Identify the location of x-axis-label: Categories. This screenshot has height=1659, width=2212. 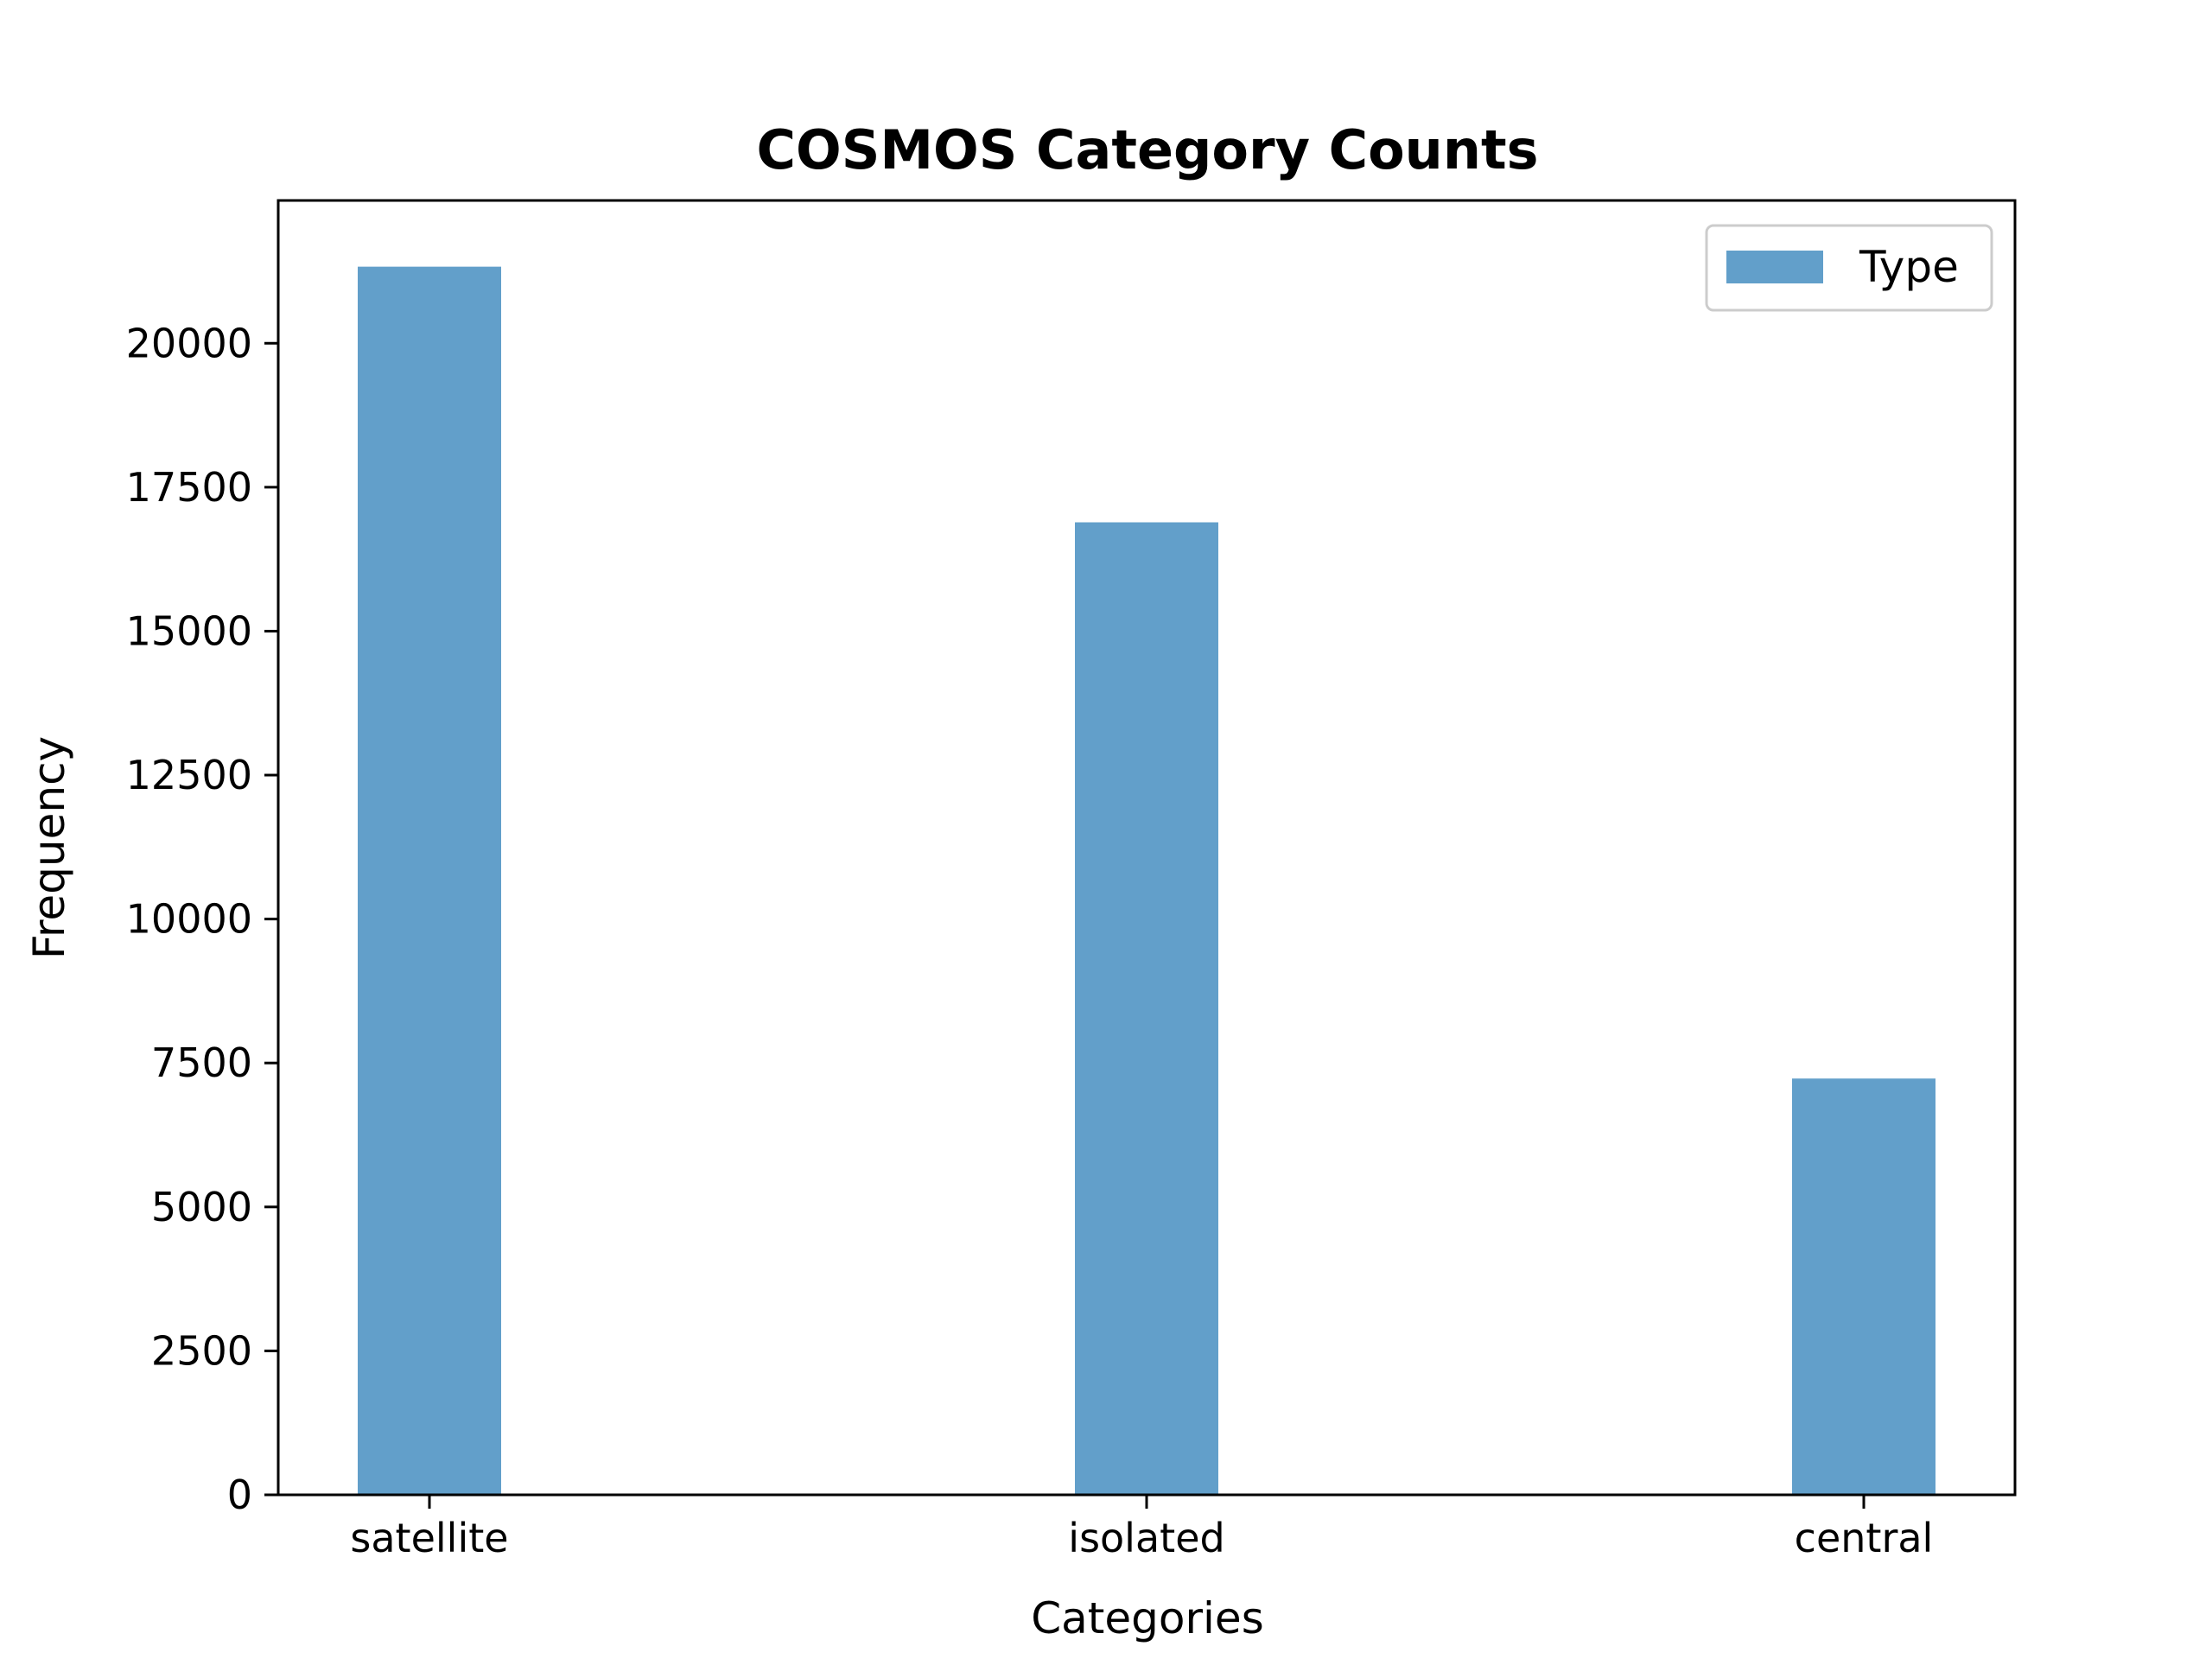
(1147, 1618).